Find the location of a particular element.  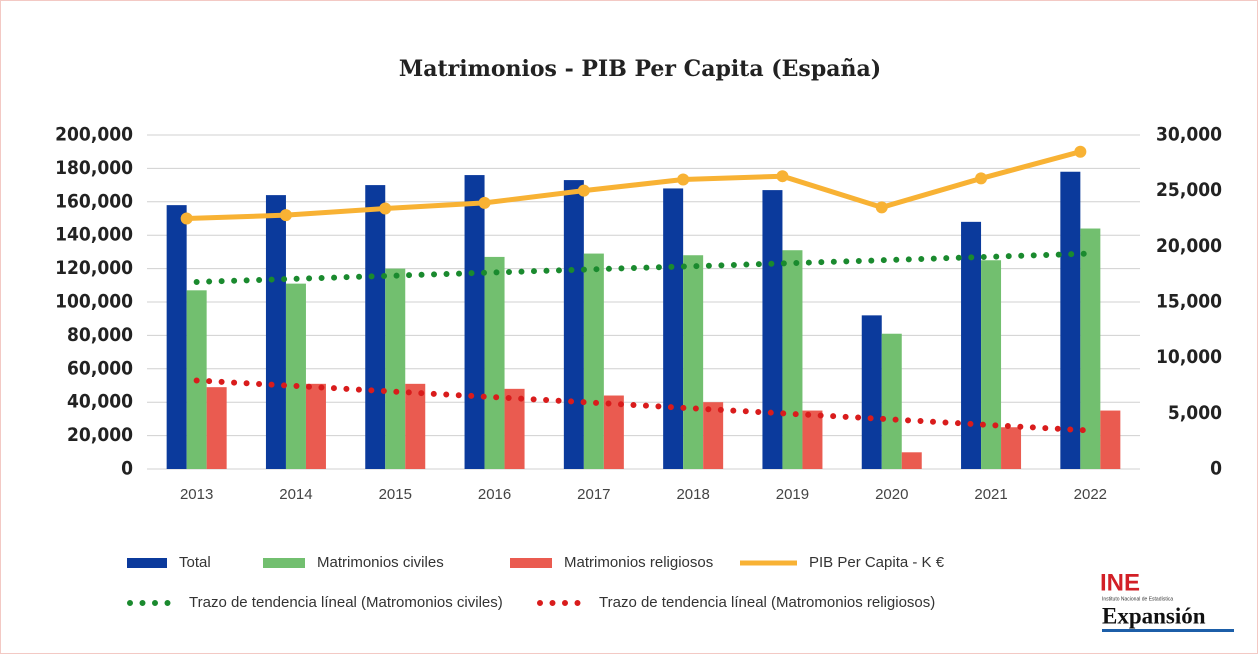

x-tick-label: 2019 is located at coordinates (792, 494).